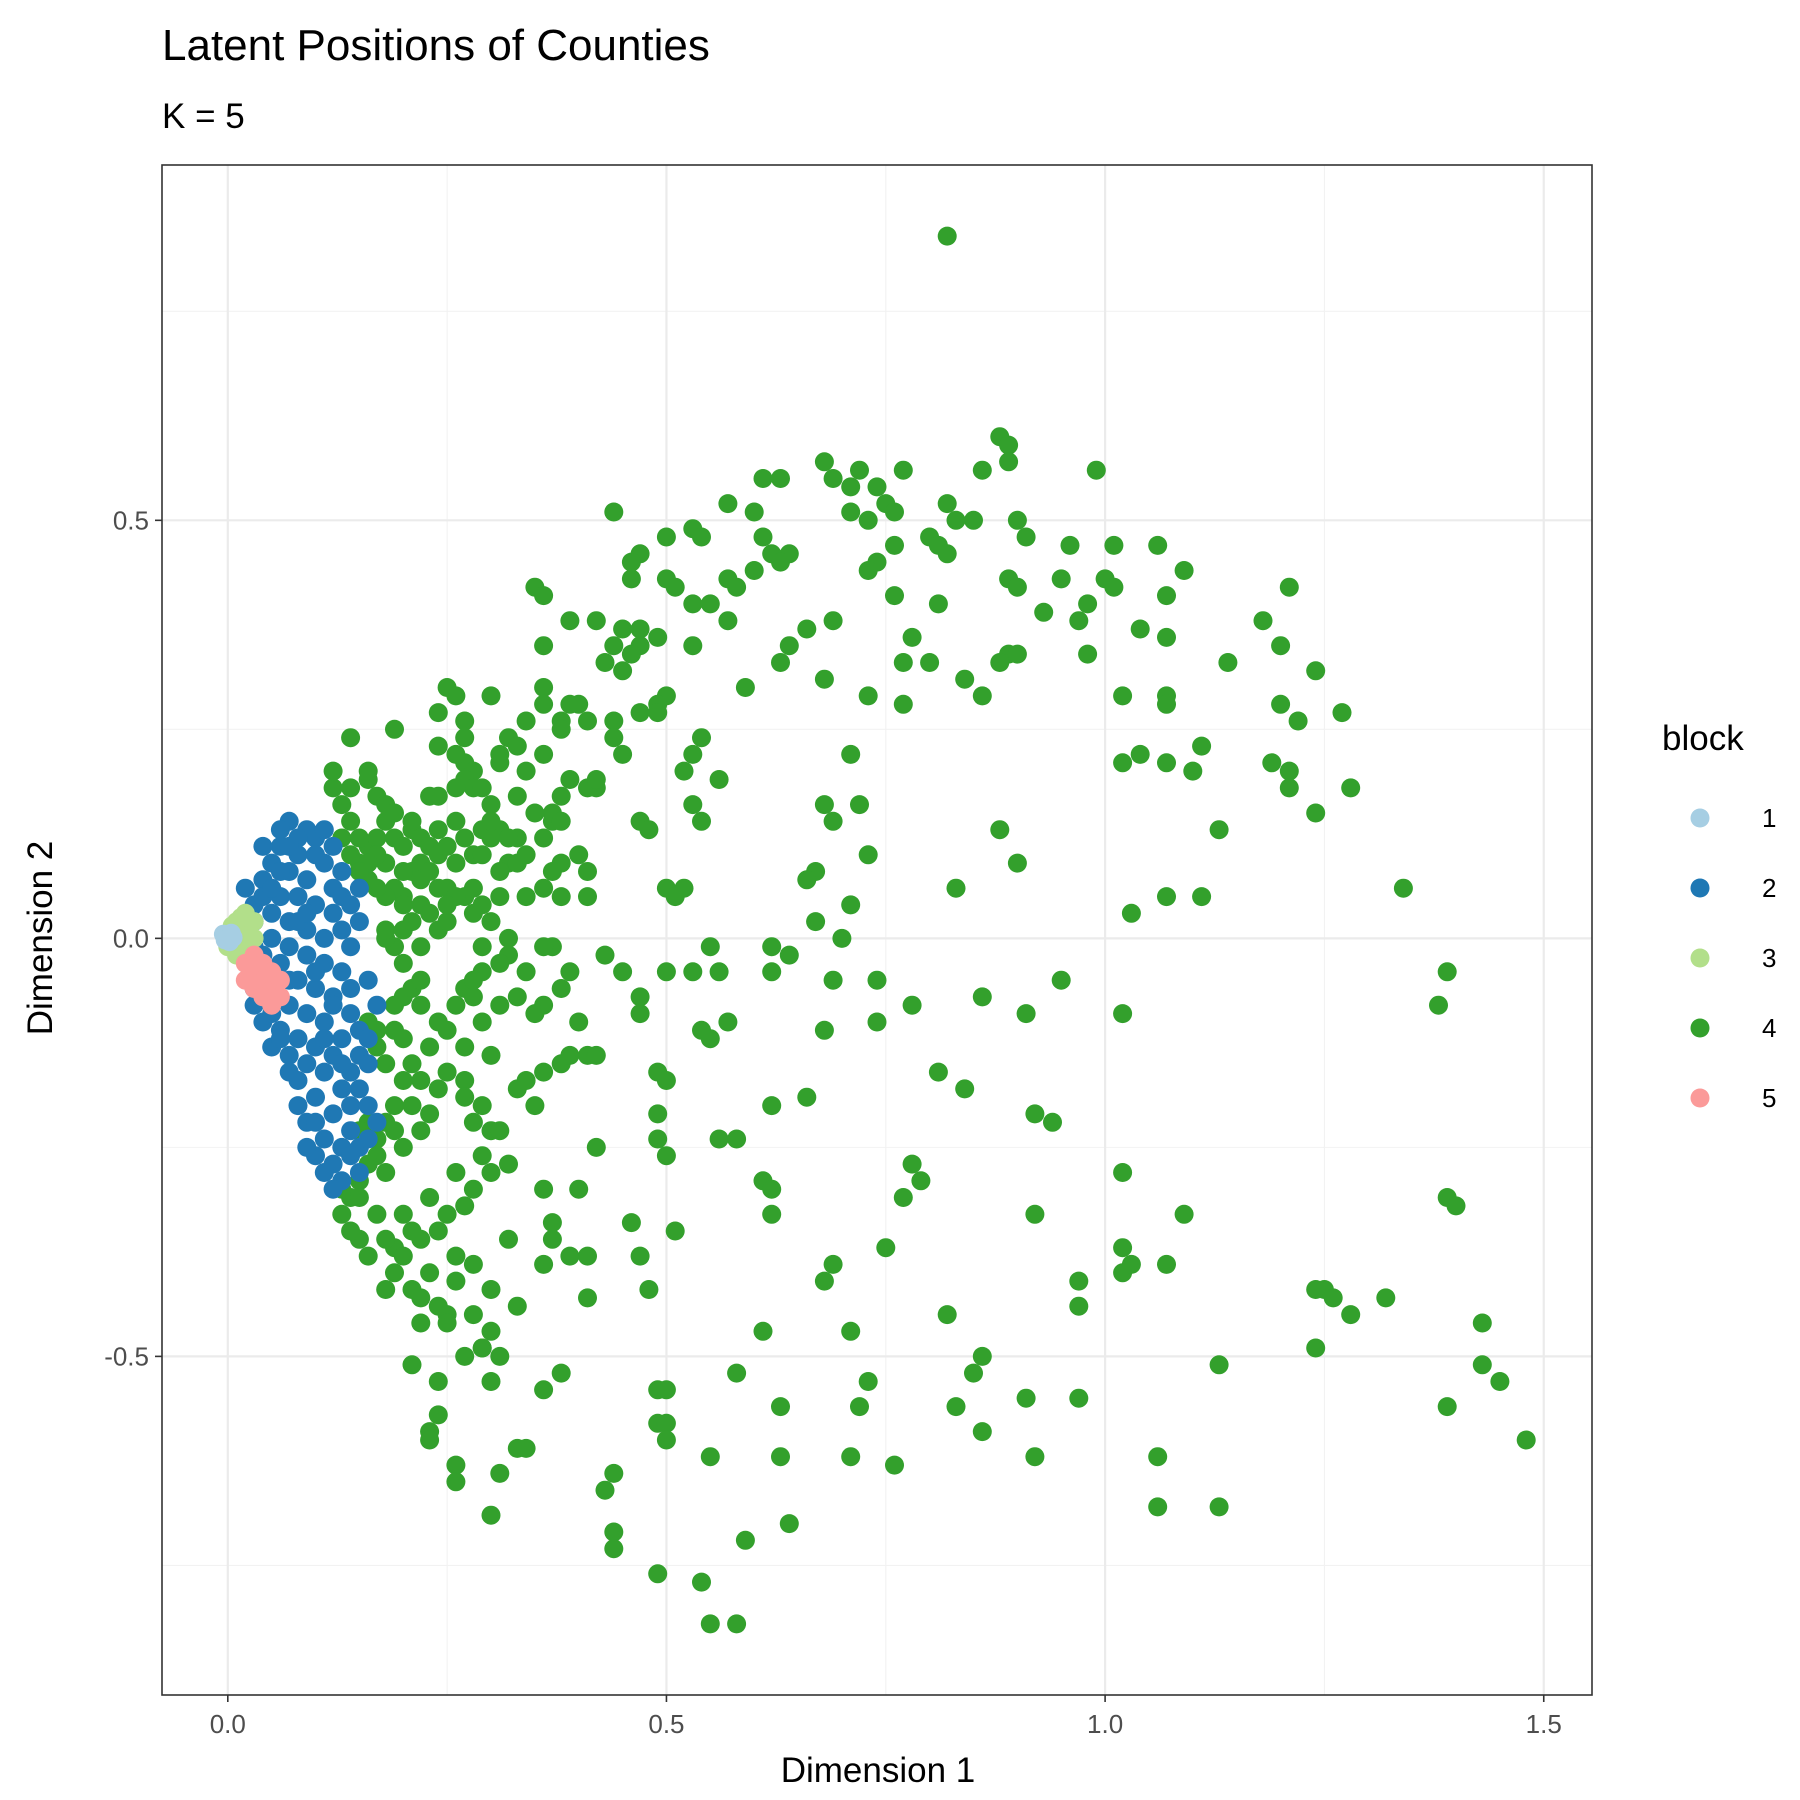 The image size is (1800, 1800). What do you see at coordinates (126, 1356) in the screenshot?
I see `y-tick-label: -0.5` at bounding box center [126, 1356].